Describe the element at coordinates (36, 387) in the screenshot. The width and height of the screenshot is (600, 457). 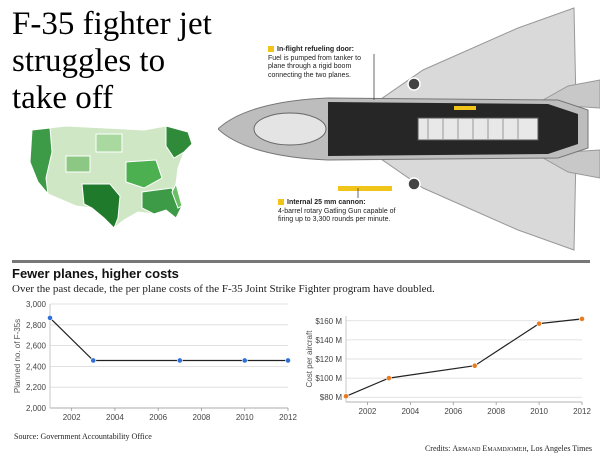
I see `y-tick-label: 2,200` at that location.